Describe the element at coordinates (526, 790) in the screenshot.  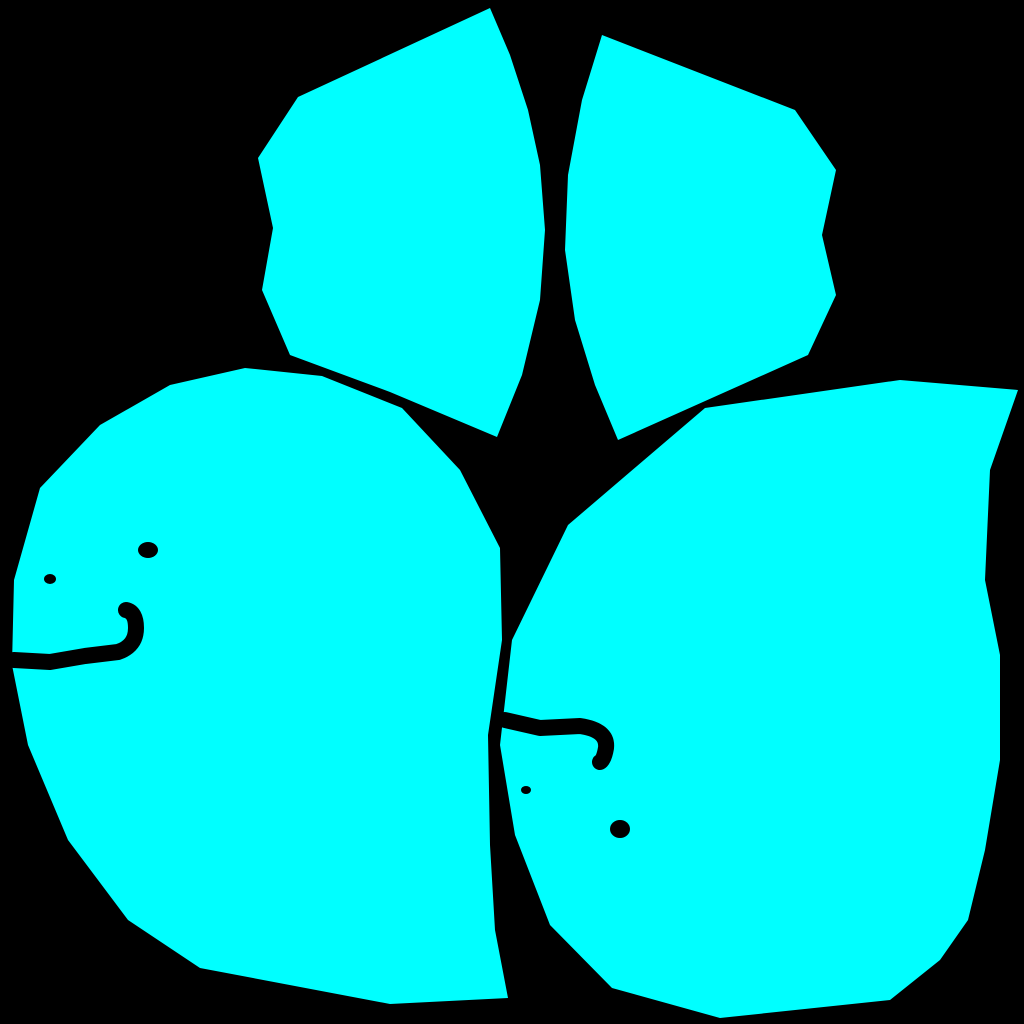
I see `right-blob-eye-small` at that location.